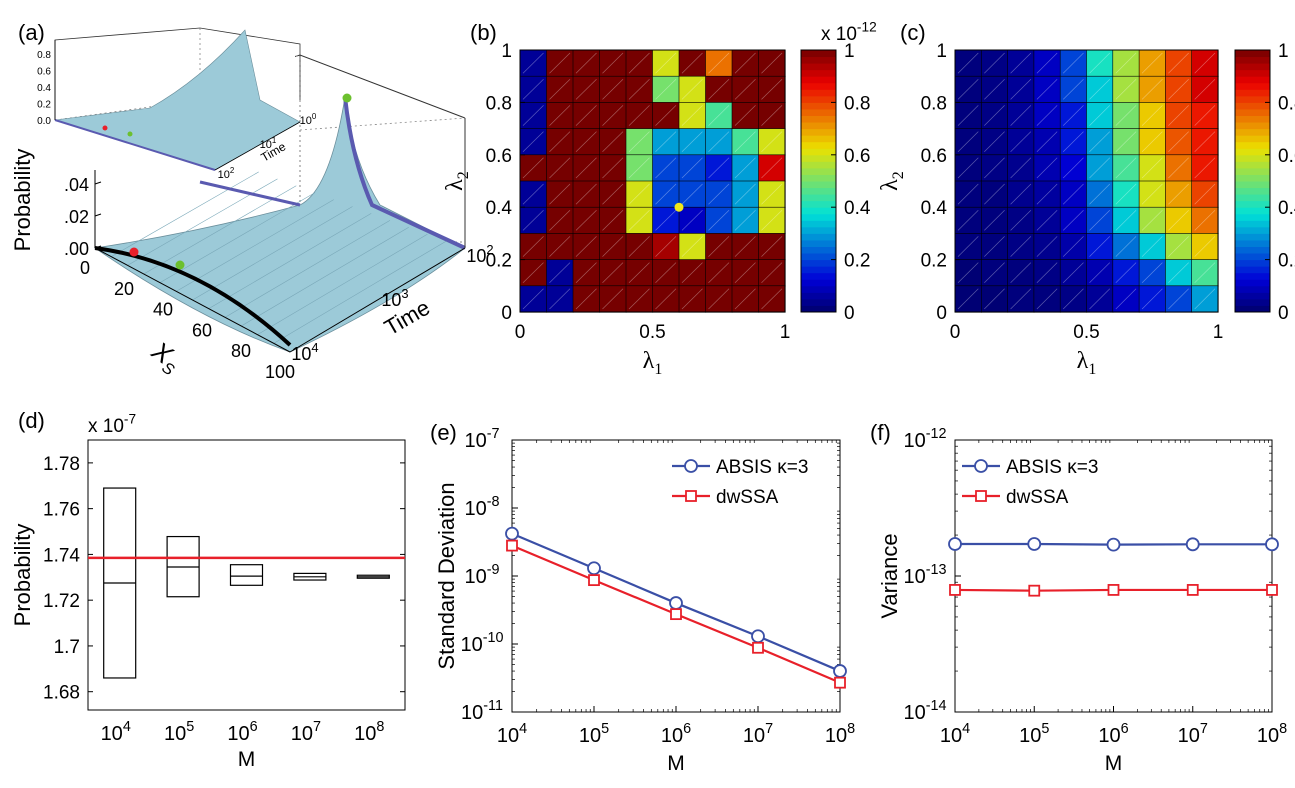 The width and height of the screenshot is (1295, 788). What do you see at coordinates (76, 249) in the screenshot?
I see `z-tick-label: .00` at bounding box center [76, 249].